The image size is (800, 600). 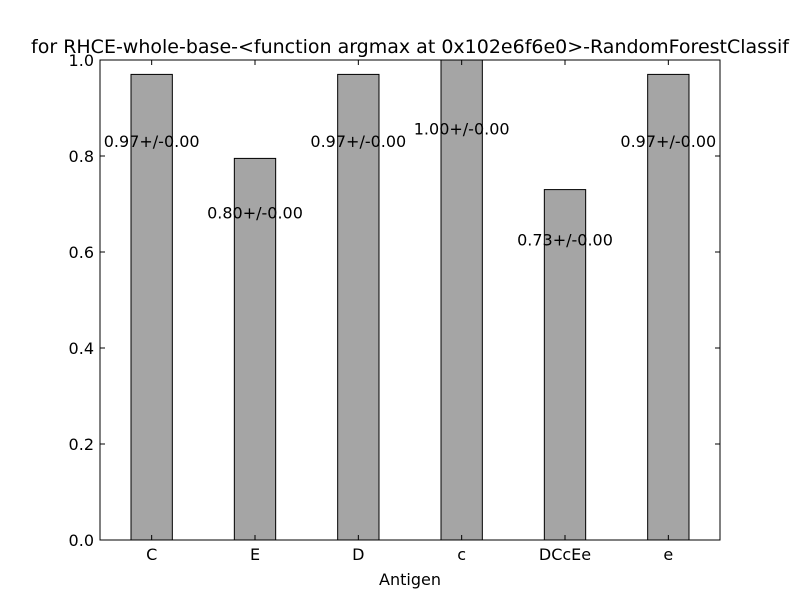 What do you see at coordinates (81, 156) in the screenshot?
I see `y-tick-label: 0.8` at bounding box center [81, 156].